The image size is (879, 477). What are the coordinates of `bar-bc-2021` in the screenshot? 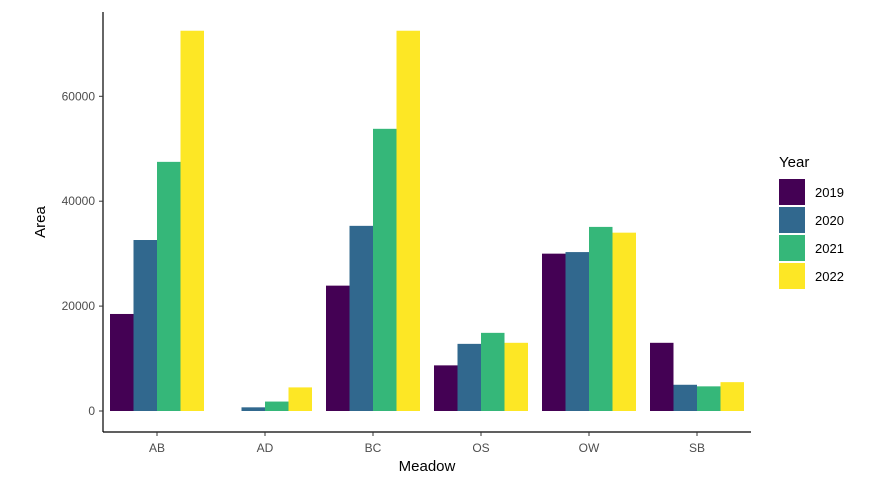 It's located at (385, 269).